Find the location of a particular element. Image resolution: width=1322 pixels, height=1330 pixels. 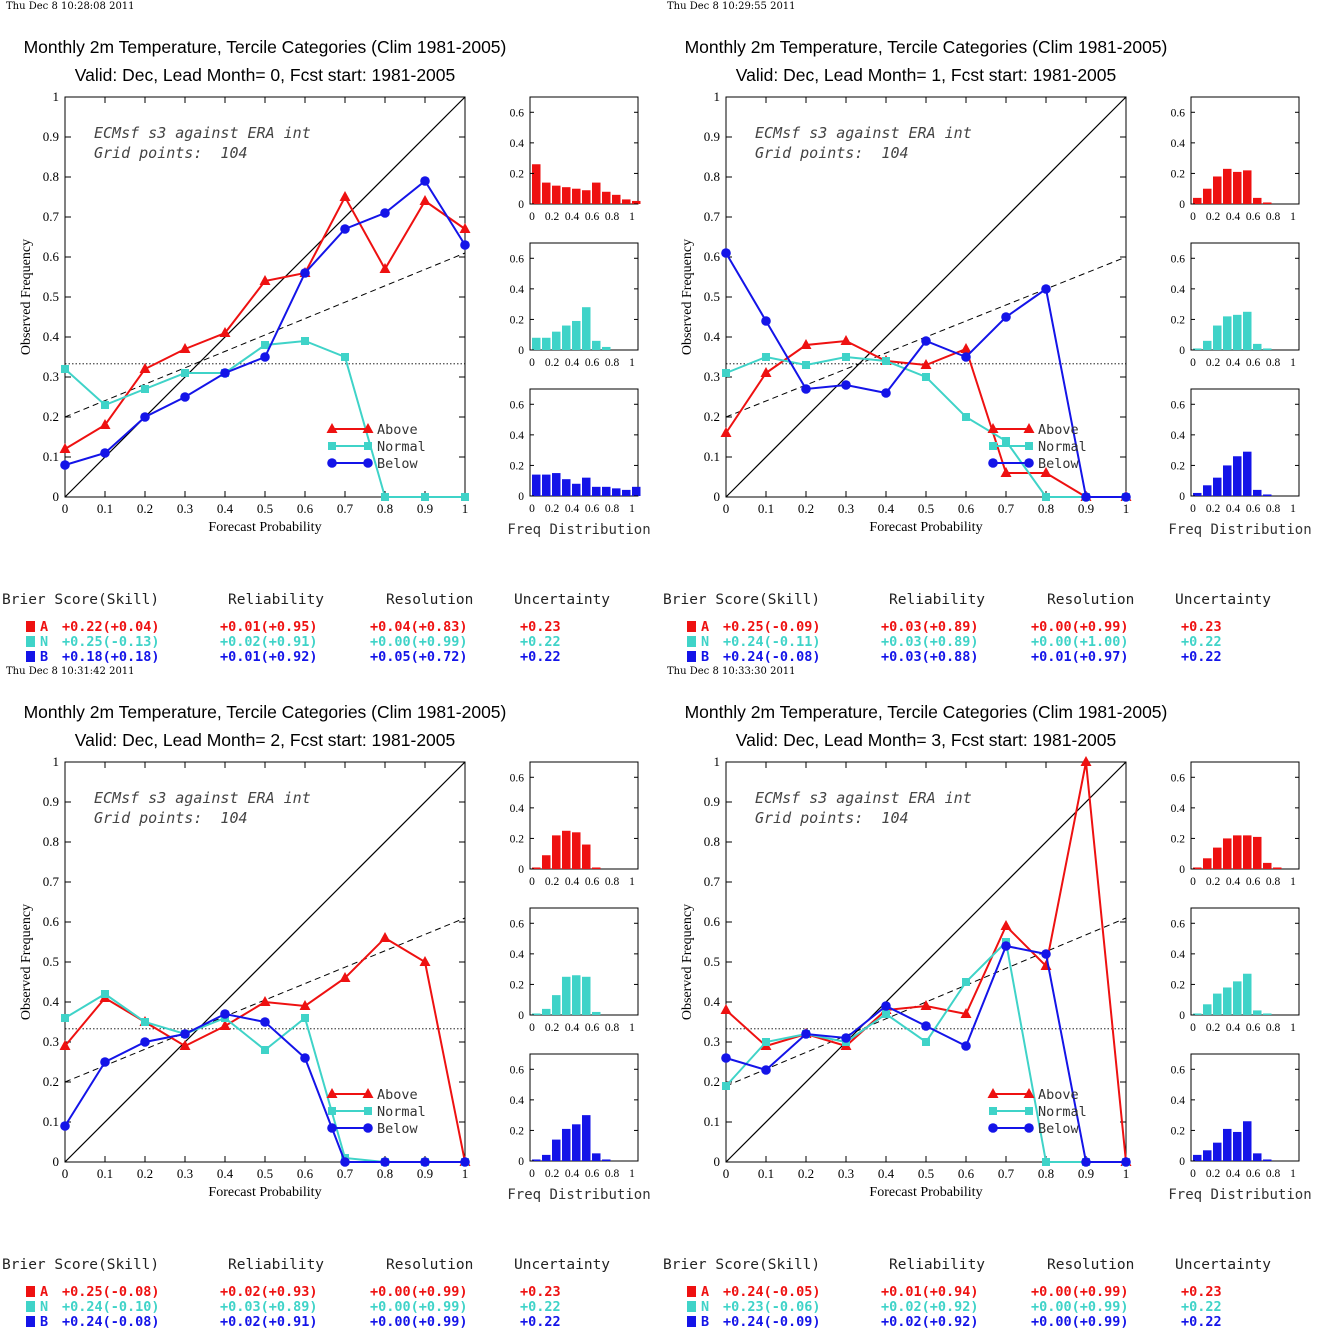

y-tick-label: 0.8 is located at coordinates (712, 176).